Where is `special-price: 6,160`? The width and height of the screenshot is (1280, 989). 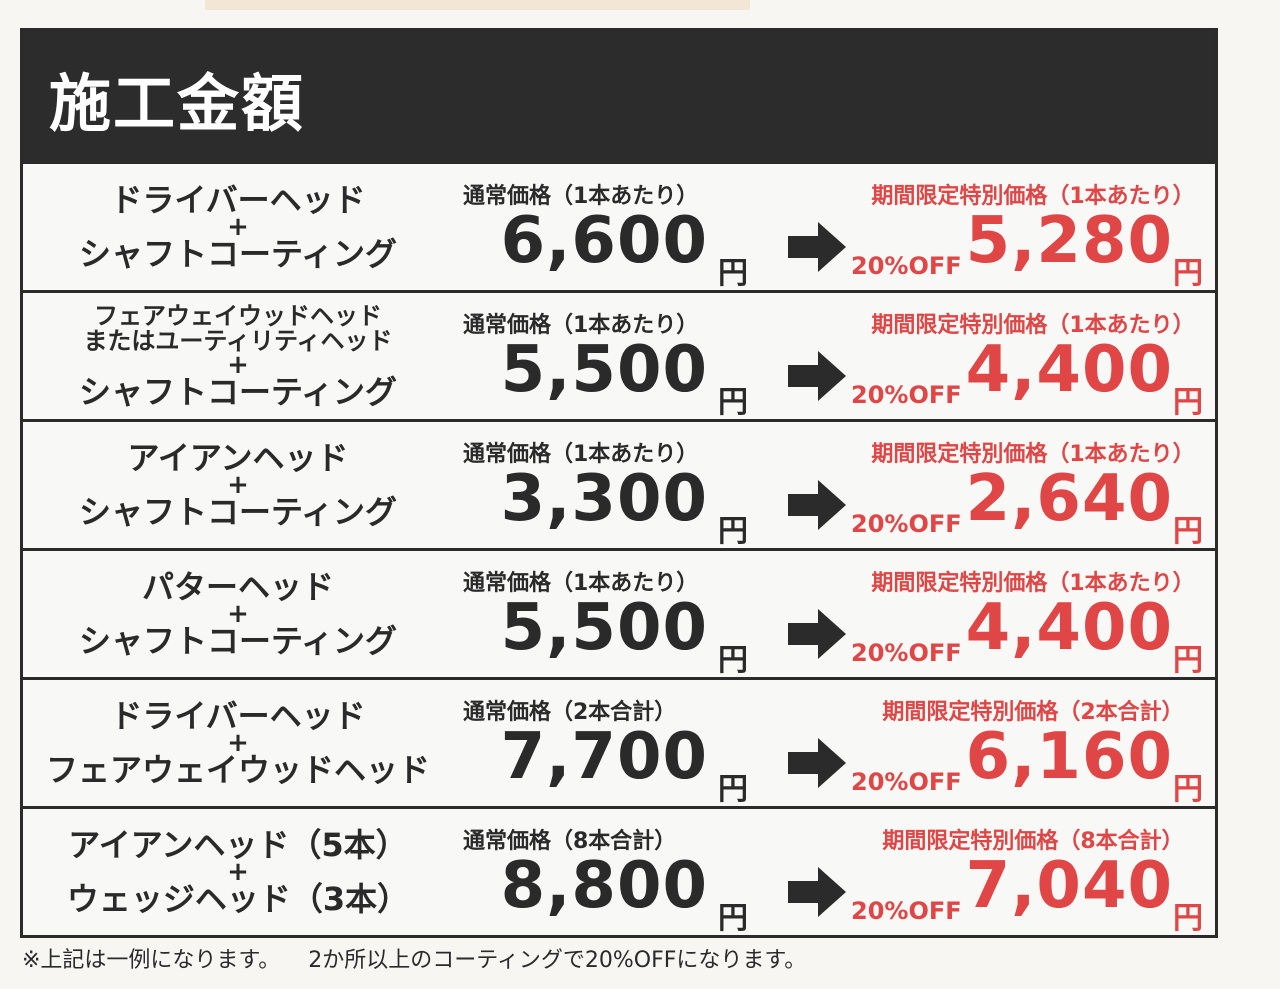
special-price: 6,160 is located at coordinates (1069, 757).